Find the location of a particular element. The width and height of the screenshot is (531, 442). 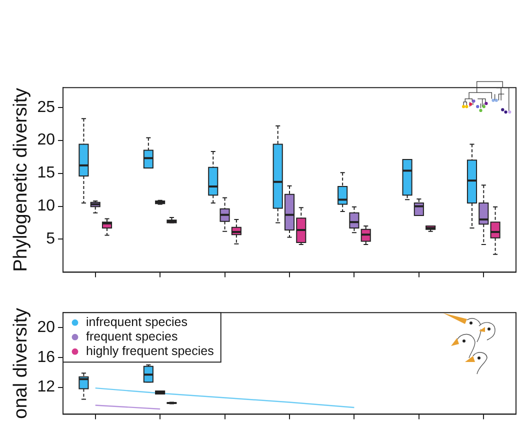

legend-label: frequent species is located at coordinates (132, 337).